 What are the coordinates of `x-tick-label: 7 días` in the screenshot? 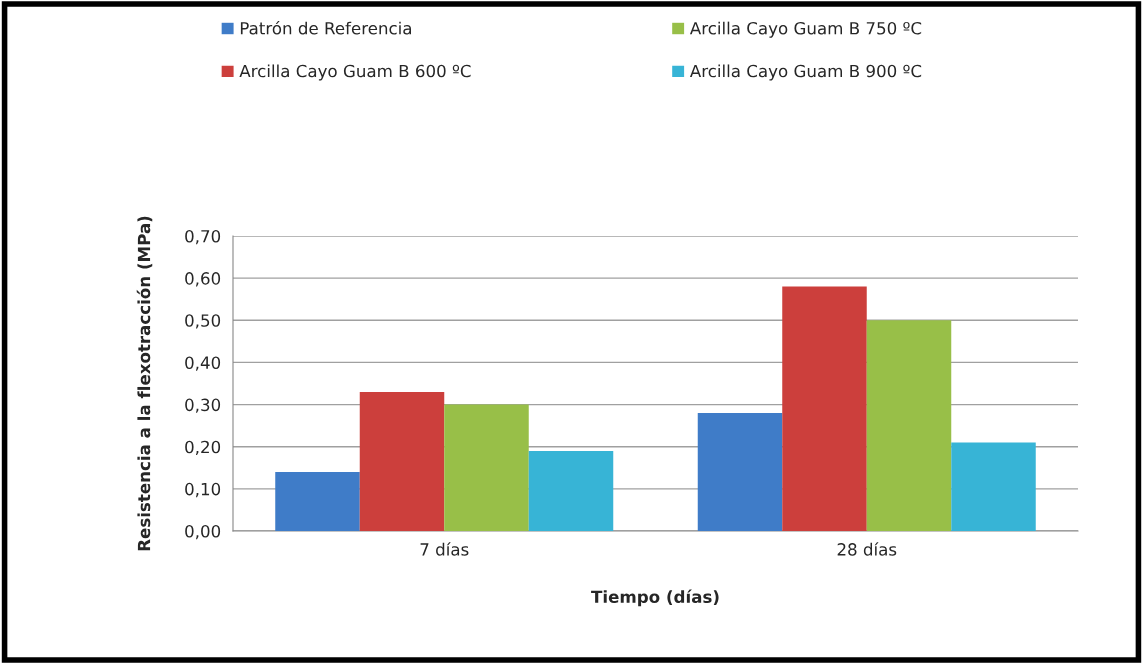 It's located at (444, 549).